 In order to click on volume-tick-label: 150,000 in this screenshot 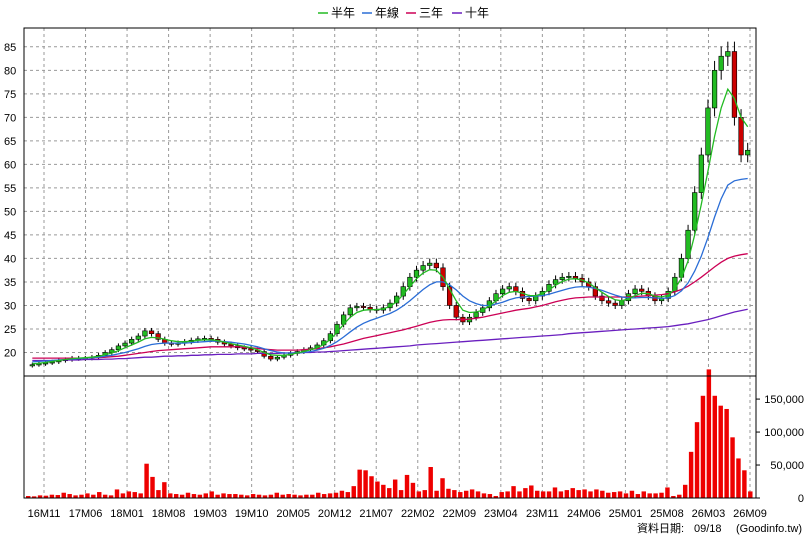, I will do `click(784, 400)`.